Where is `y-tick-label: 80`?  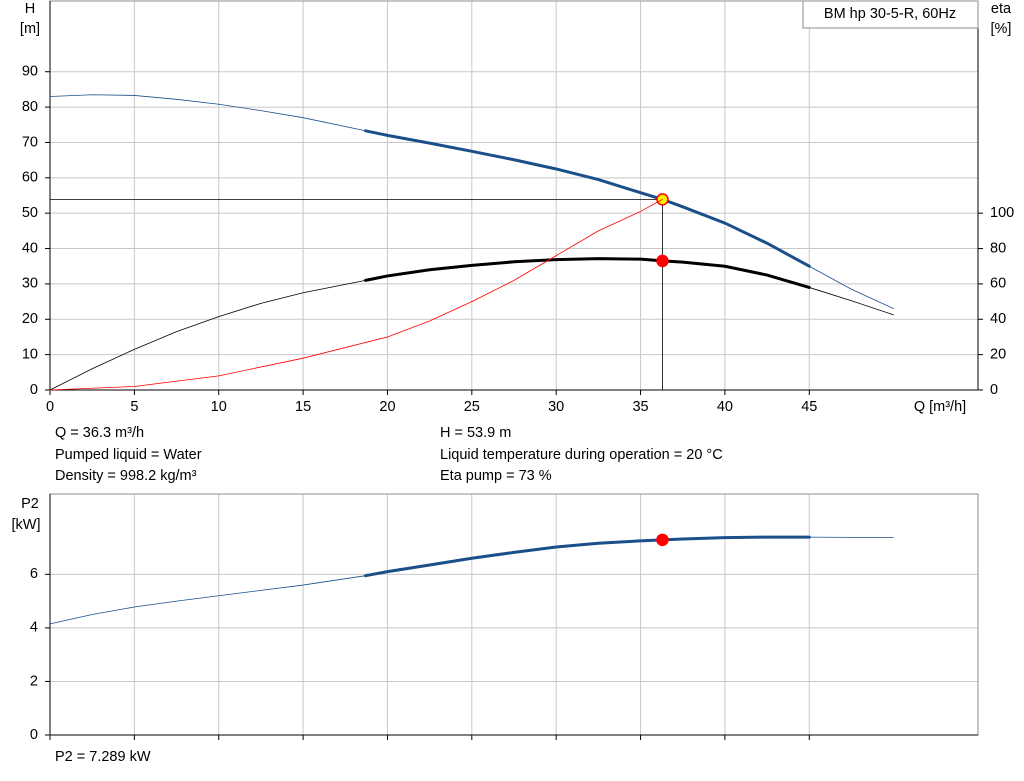 y-tick-label: 80 is located at coordinates (30, 107).